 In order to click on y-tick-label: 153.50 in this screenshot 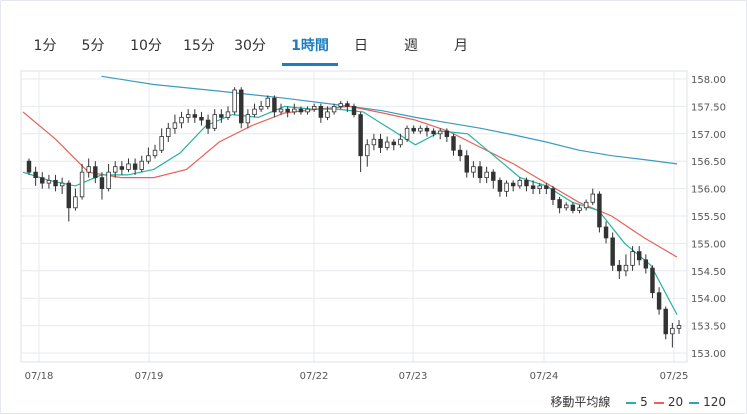, I will do `click(708, 327)`.